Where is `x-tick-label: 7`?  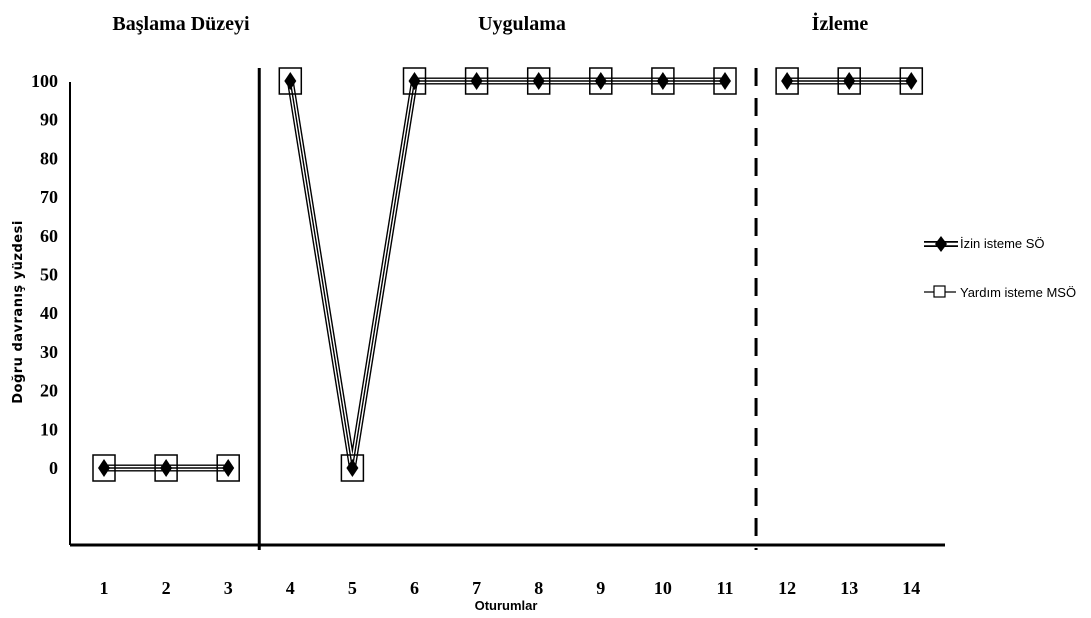
x-tick-label: 7 is located at coordinates (476, 588).